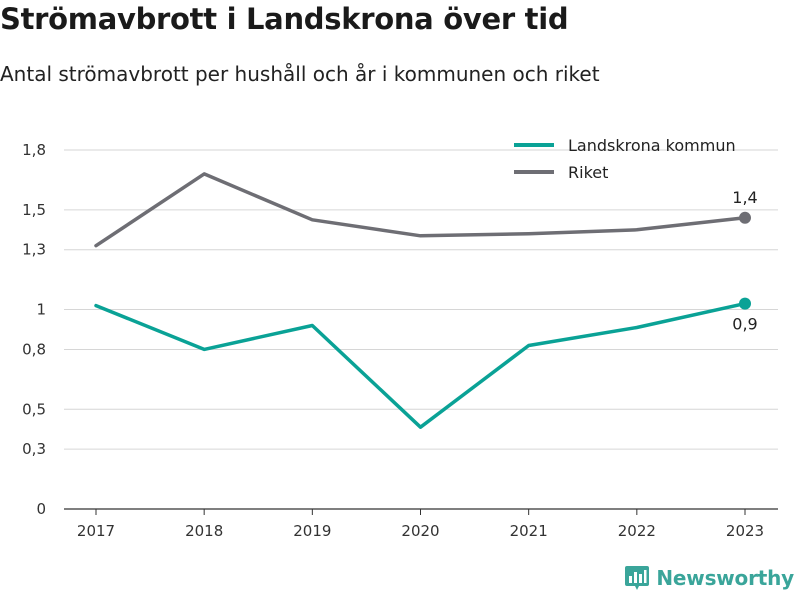 Image resolution: width=800 pixels, height=600 pixels. I want to click on y-tick-label: 0,8, so click(34, 349).